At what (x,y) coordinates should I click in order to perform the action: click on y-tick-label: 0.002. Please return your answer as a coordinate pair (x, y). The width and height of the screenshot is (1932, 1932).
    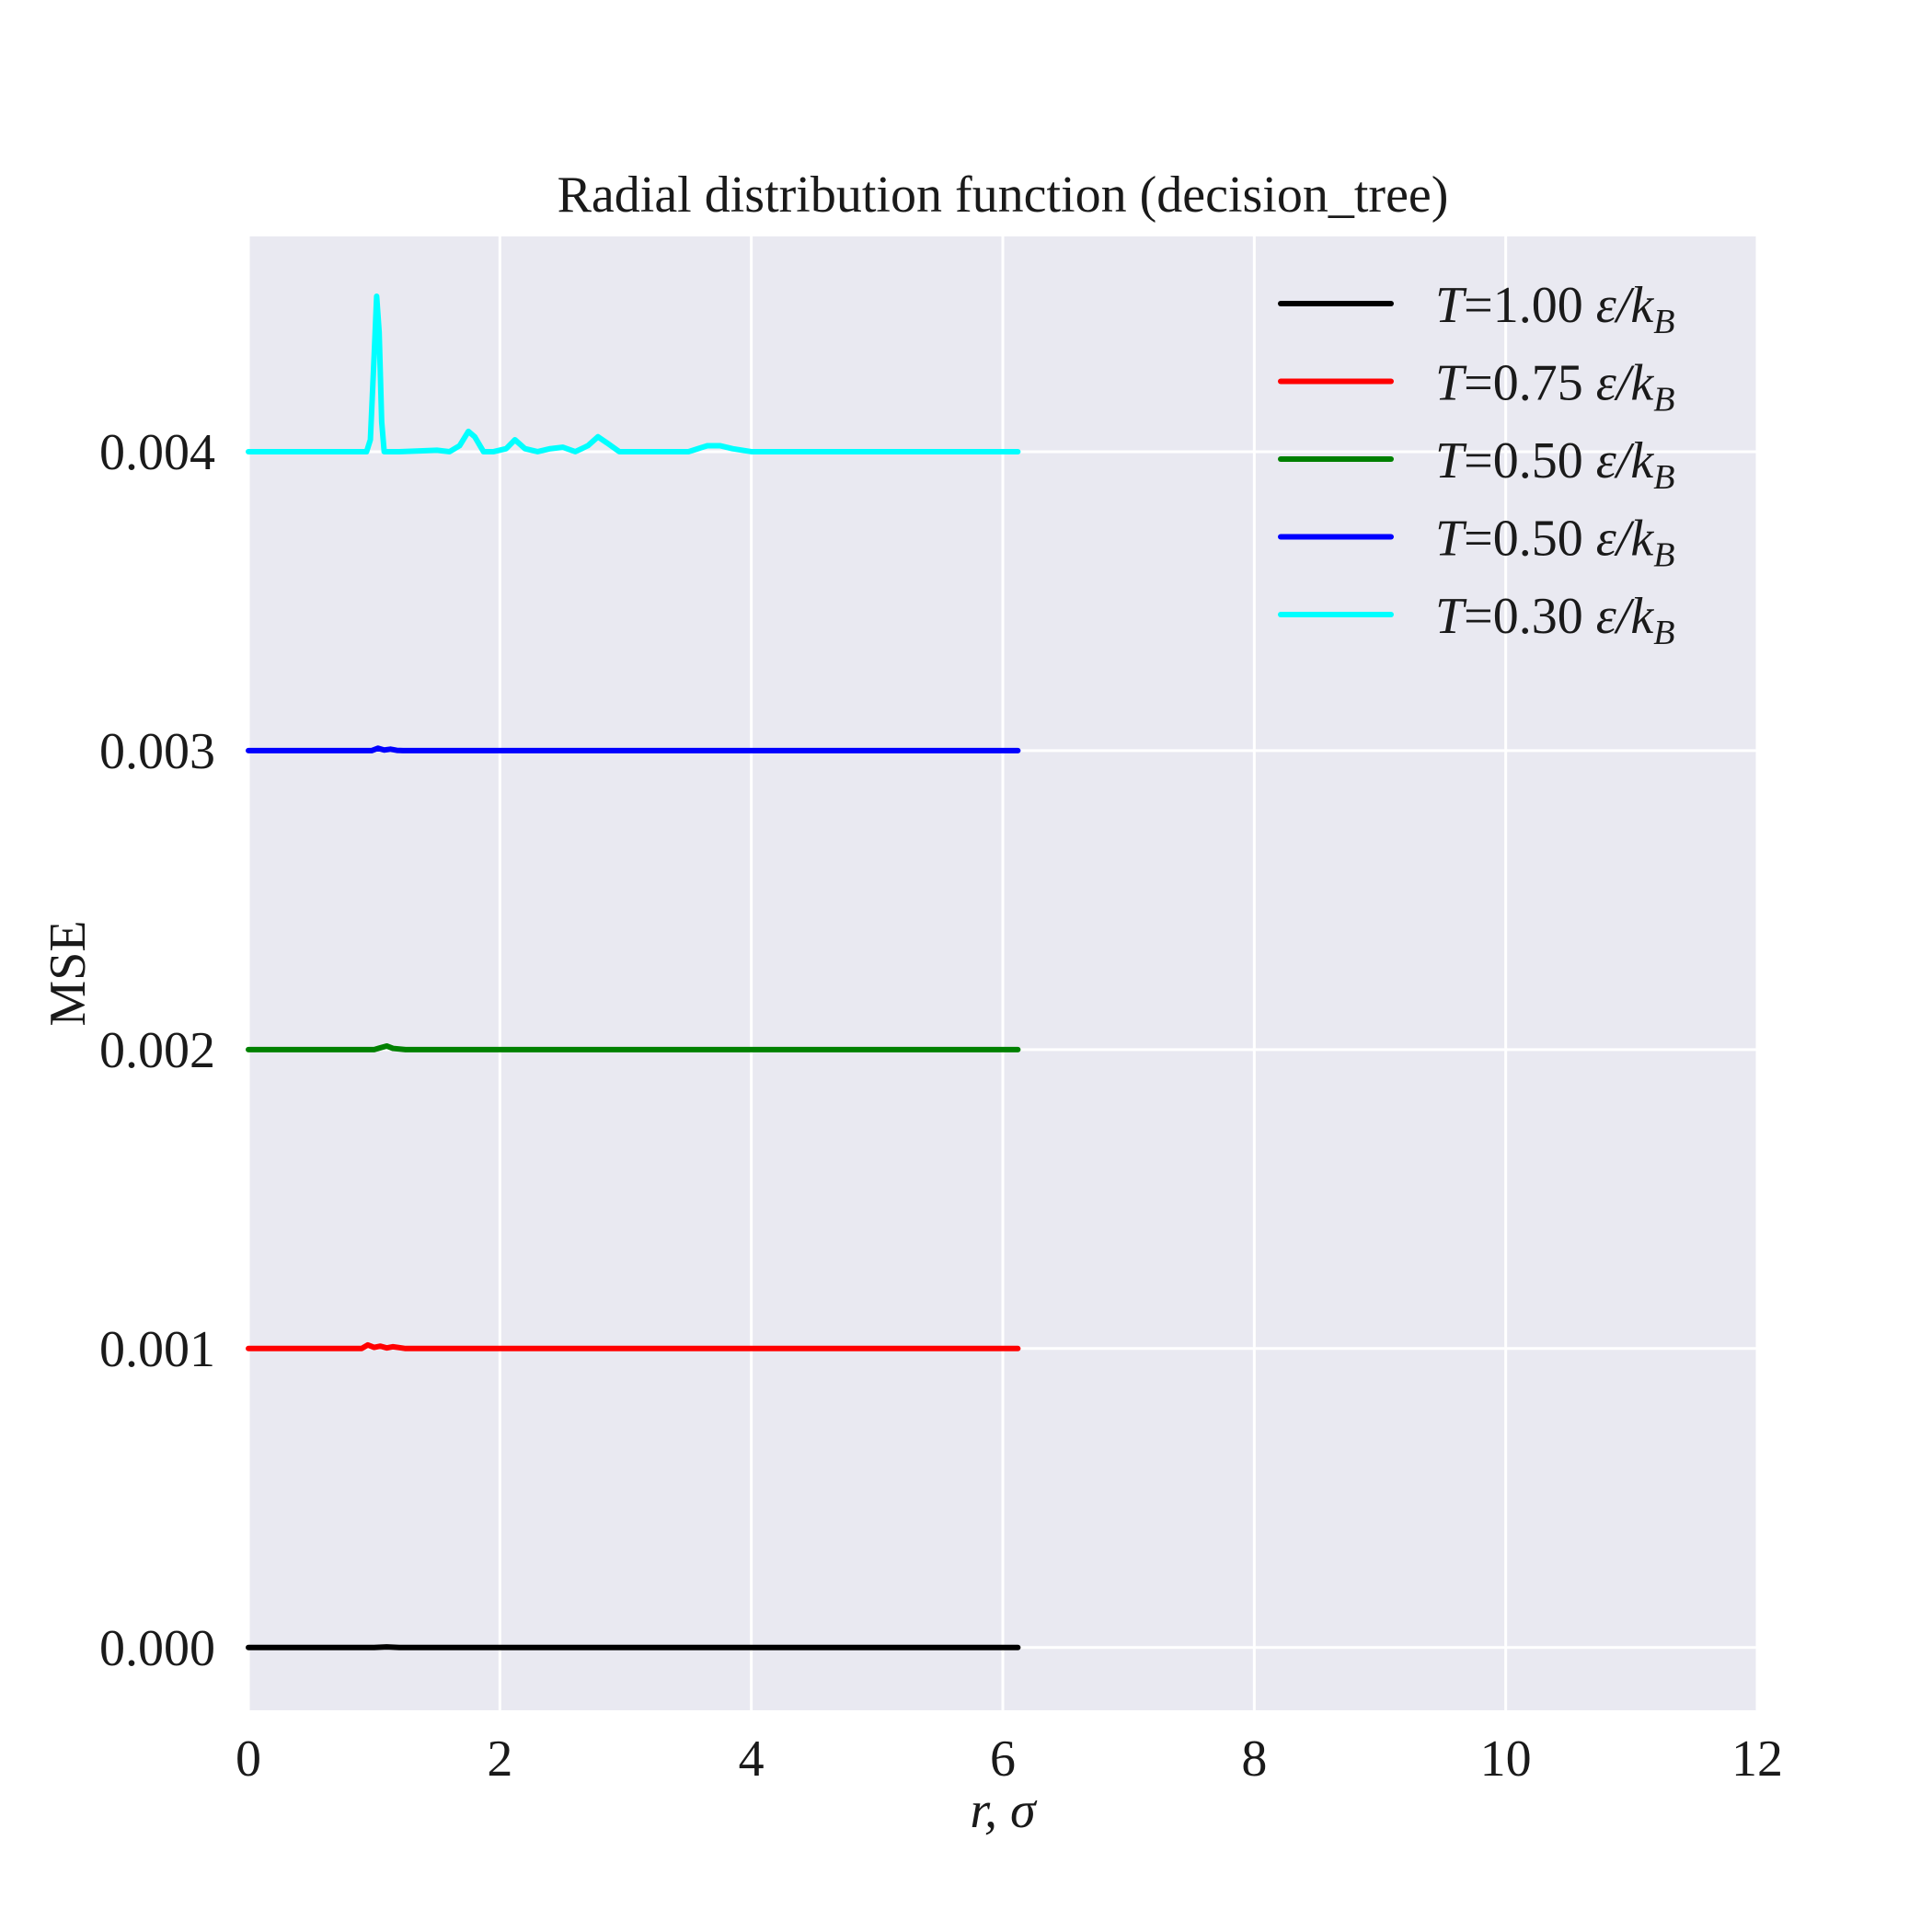
    Looking at the image, I should click on (157, 1050).